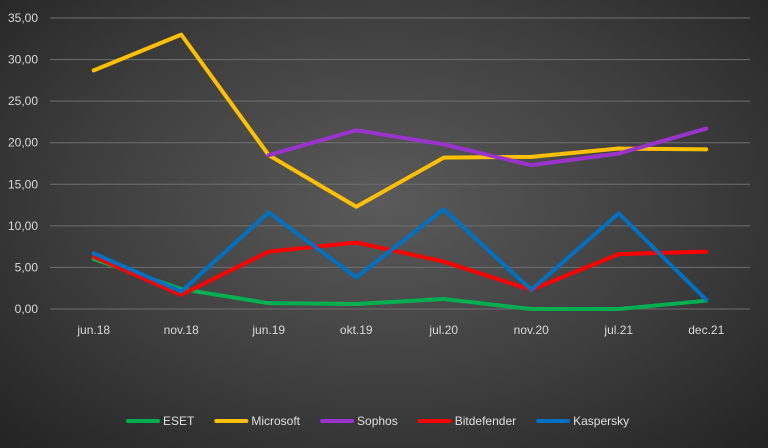 Image resolution: width=768 pixels, height=448 pixels. I want to click on y-tick-label: 25,00, so click(23, 101).